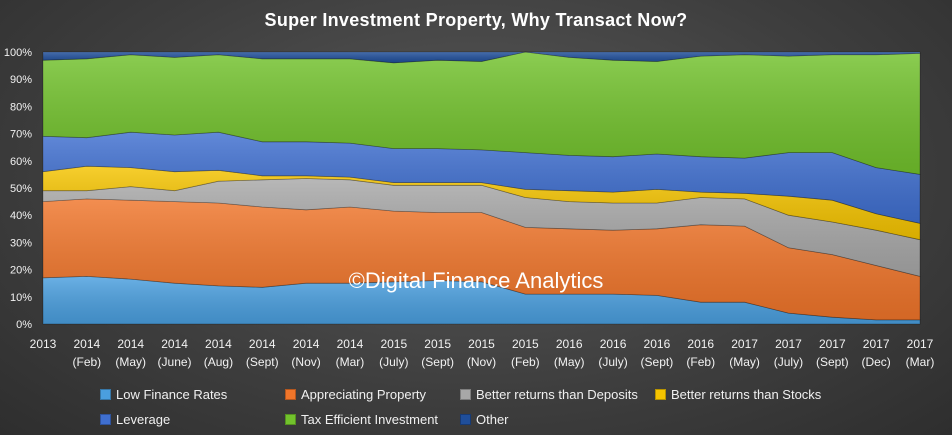 The height and width of the screenshot is (435, 952). I want to click on legend-label: Better returns than Deposits, so click(557, 394).